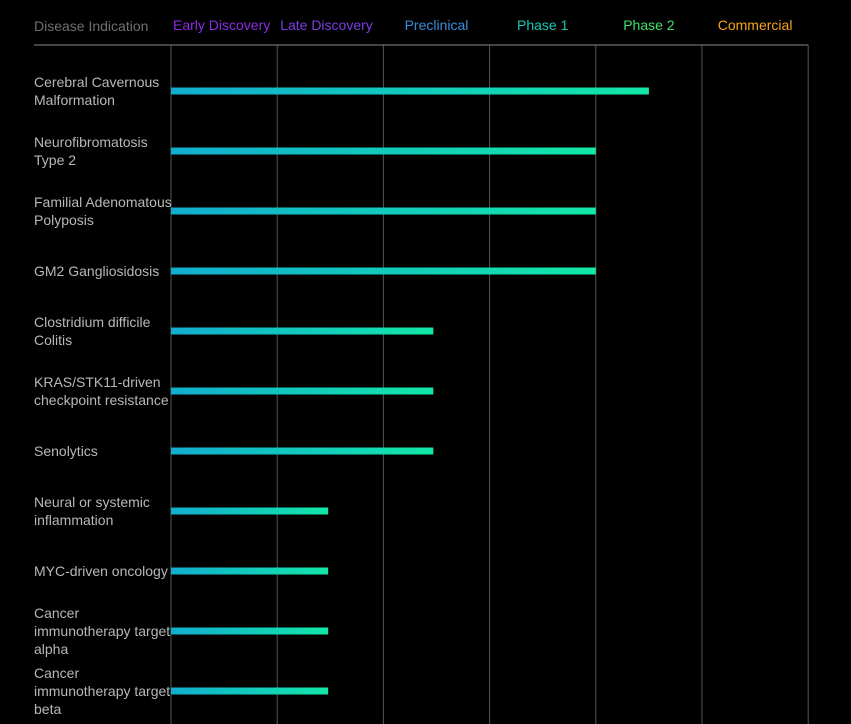 The image size is (851, 724). Describe the element at coordinates (96, 91) in the screenshot. I see `indication-label: Cerebral Cavernous Malformation` at that location.